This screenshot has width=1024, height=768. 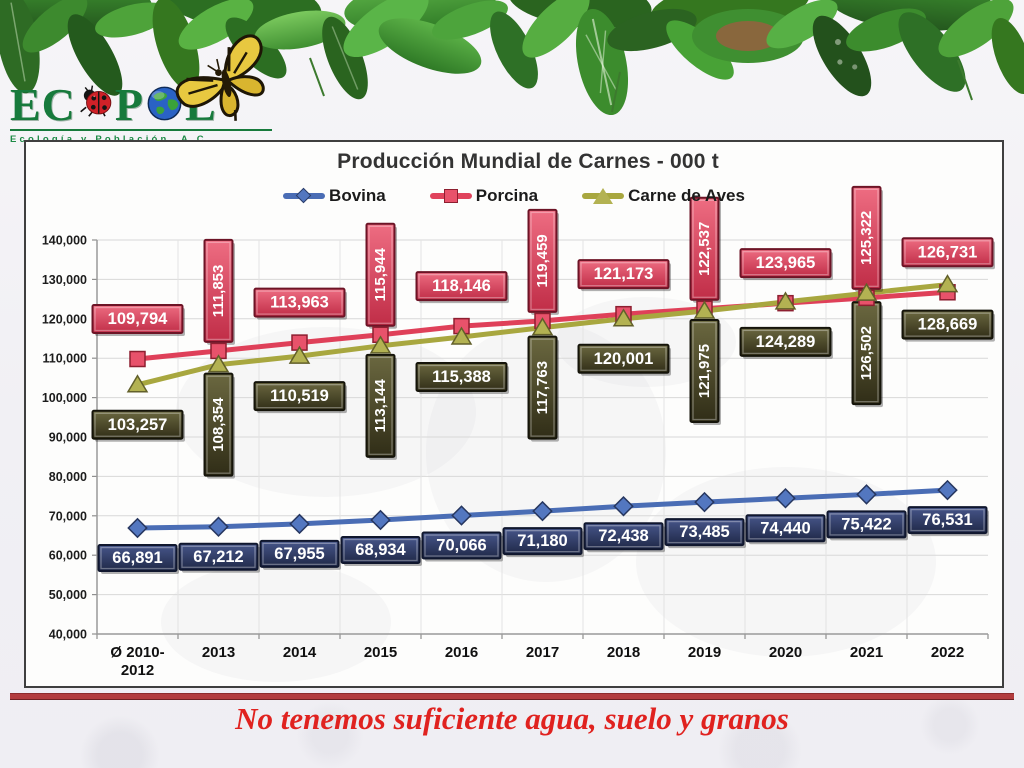 I want to click on legend-item-bovina: Bovina, so click(x=334, y=196).